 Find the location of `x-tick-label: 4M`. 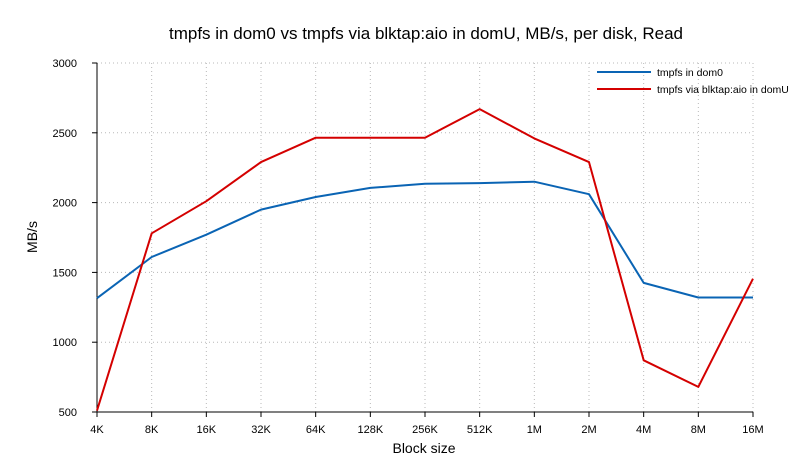

x-tick-label: 4M is located at coordinates (643, 430).